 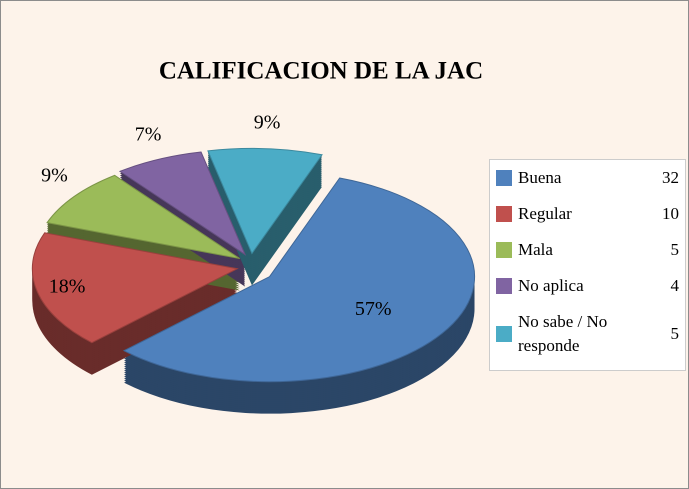 What do you see at coordinates (670, 177) in the screenshot?
I see `legend-count: 32` at bounding box center [670, 177].